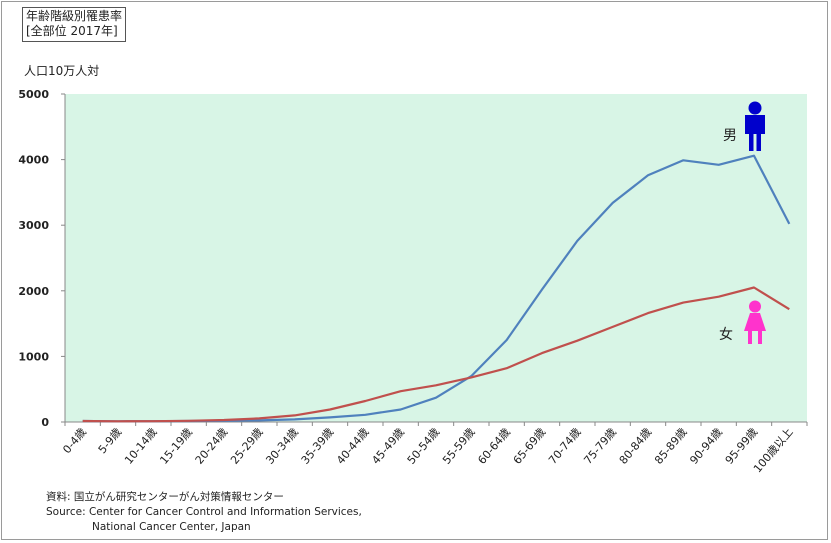 The height and width of the screenshot is (543, 831). What do you see at coordinates (41, 258) in the screenshot?
I see `y-axis-ticks: 0 1000 2000 3000 4000 5000` at bounding box center [41, 258].